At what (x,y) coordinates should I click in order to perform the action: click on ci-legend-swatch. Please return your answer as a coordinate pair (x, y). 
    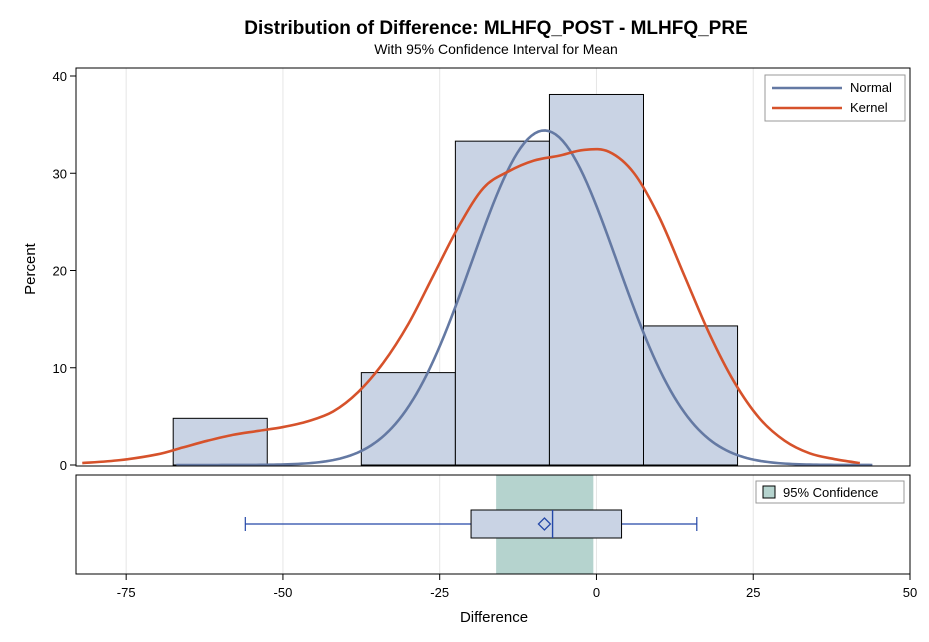
    Looking at the image, I should click on (769, 492).